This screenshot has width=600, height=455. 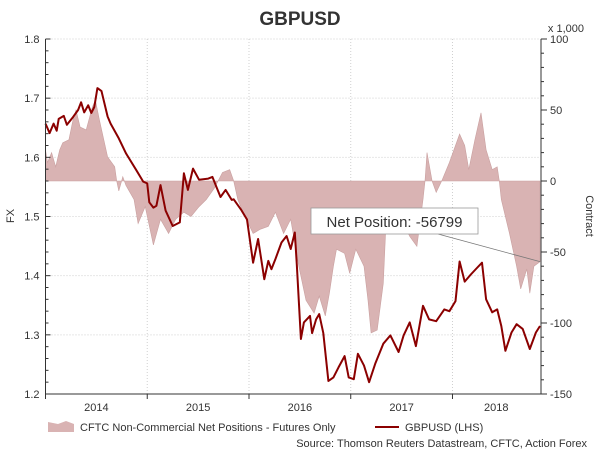 What do you see at coordinates (31, 99) in the screenshot?
I see `left-tick-label: 1.7` at bounding box center [31, 99].